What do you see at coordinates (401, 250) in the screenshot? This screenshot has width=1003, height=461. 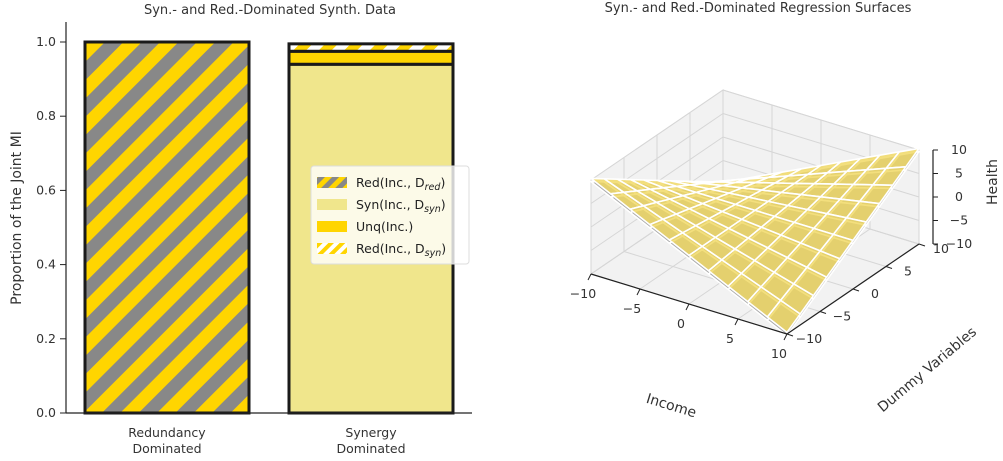 I see `legend-label: Red(Inc., Dsyn)` at bounding box center [401, 250].